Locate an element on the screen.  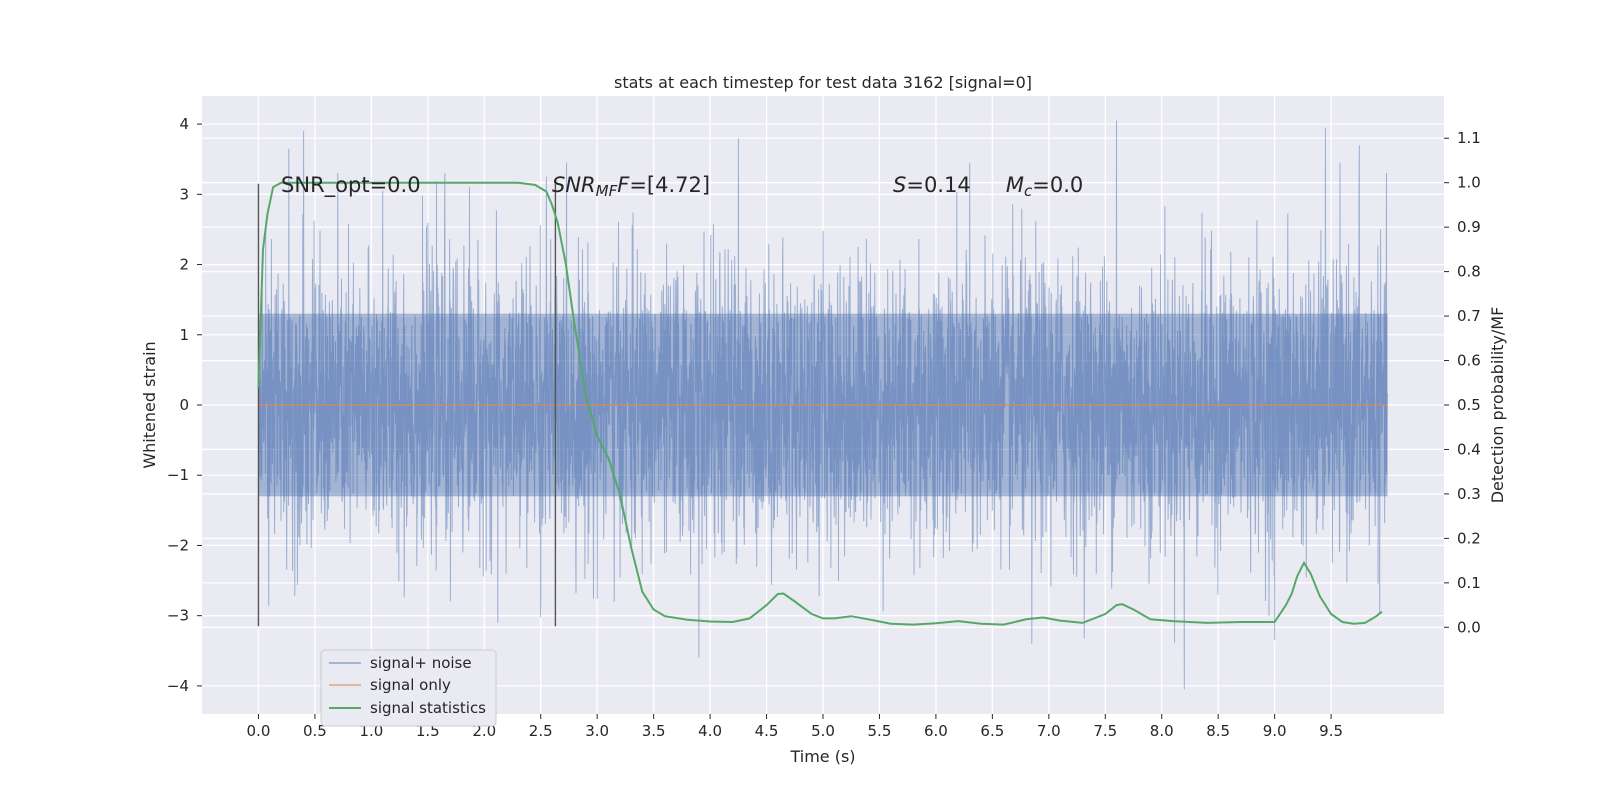
y2-tick-label: 0.5 is located at coordinates (1469, 405).